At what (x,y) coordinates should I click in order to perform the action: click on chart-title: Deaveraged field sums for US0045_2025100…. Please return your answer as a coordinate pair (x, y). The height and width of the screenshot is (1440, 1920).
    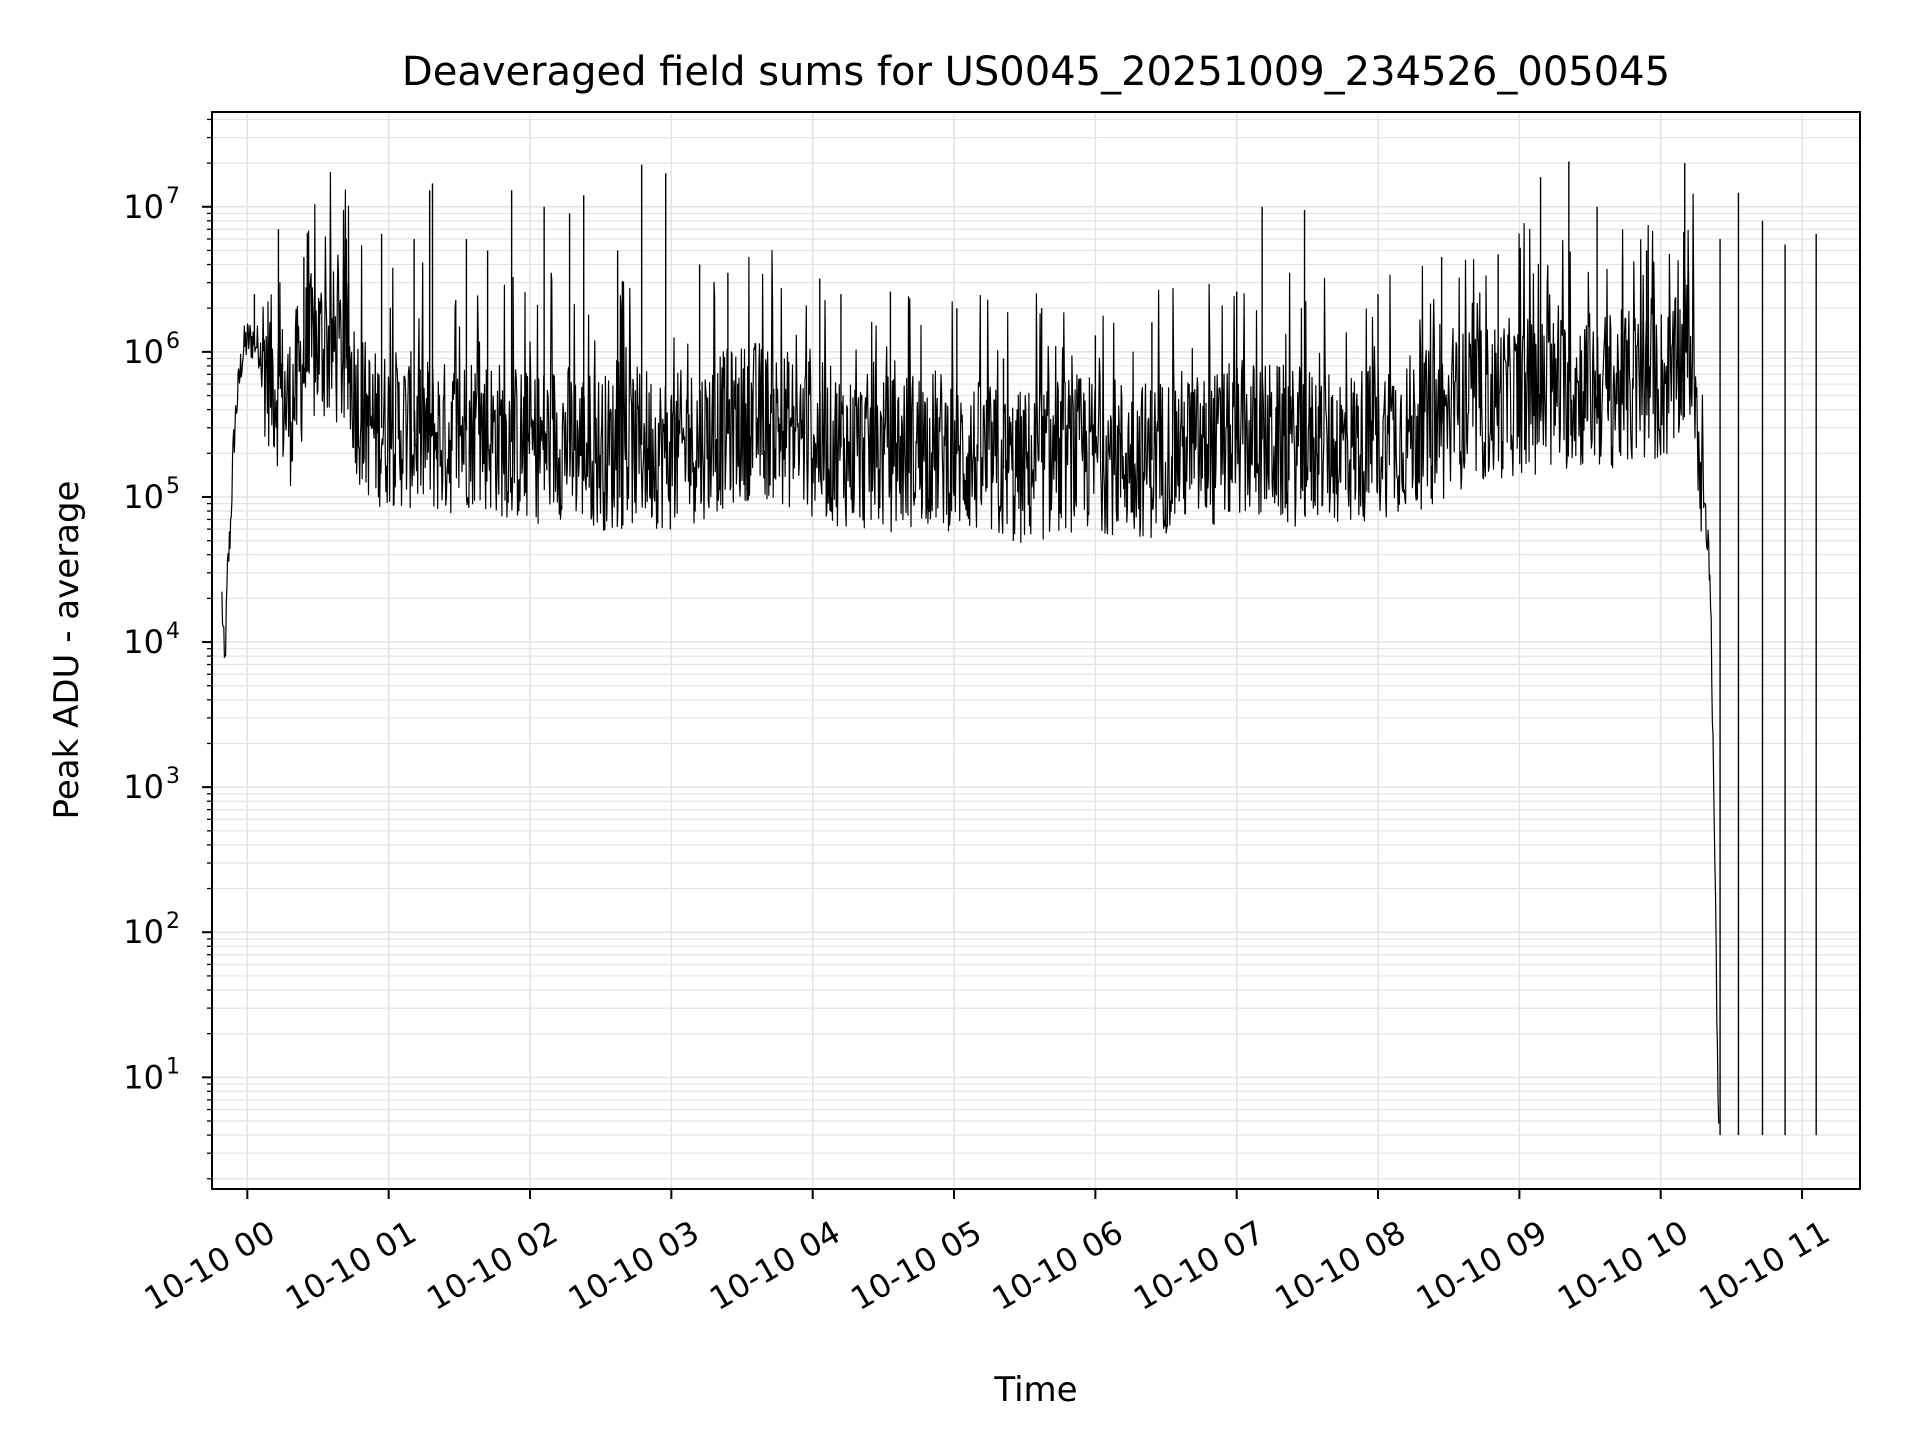
    Looking at the image, I should click on (1036, 72).